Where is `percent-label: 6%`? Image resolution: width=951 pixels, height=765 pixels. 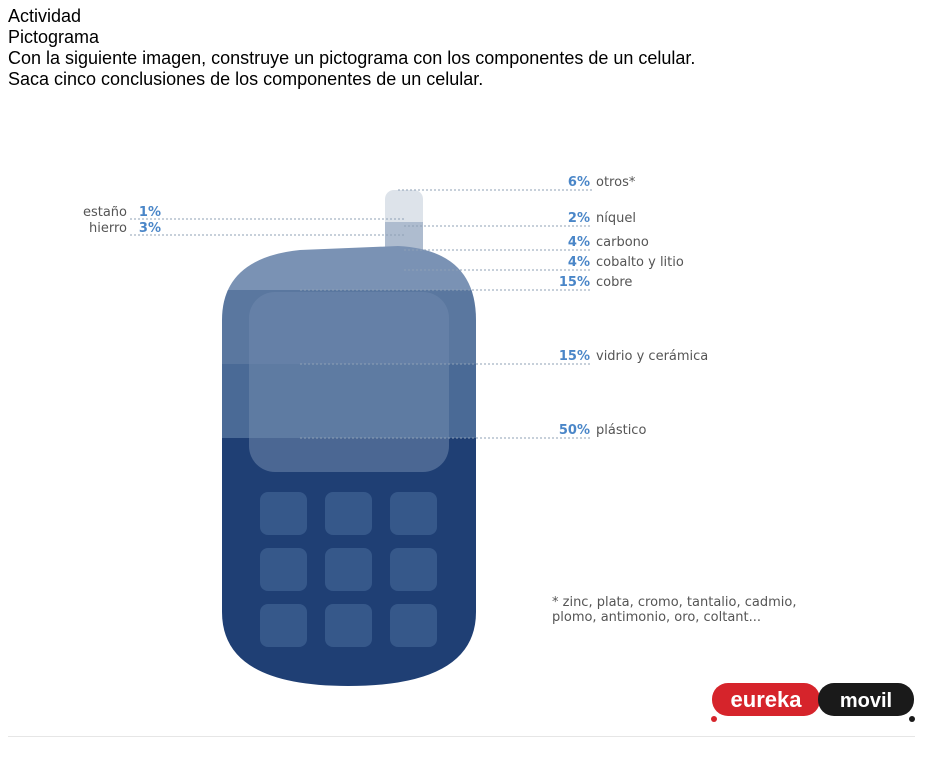 percent-label: 6% is located at coordinates (579, 182).